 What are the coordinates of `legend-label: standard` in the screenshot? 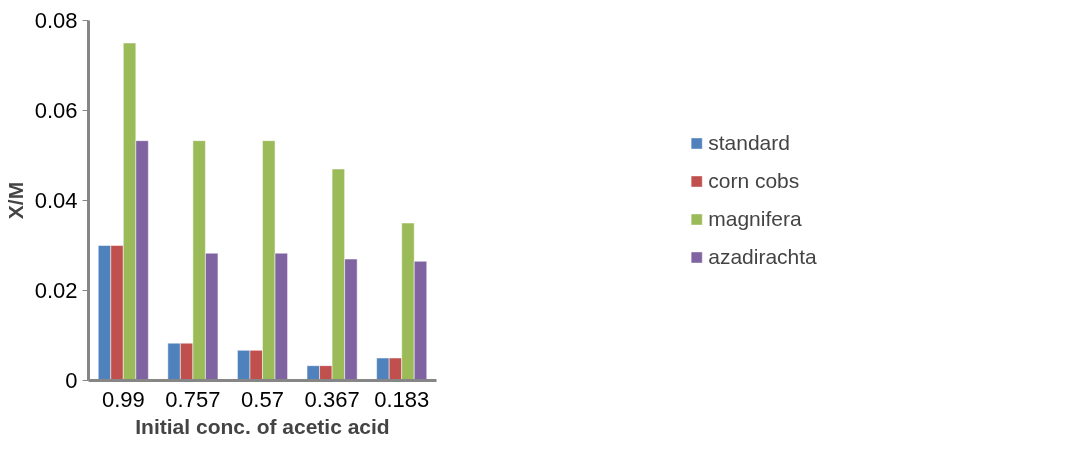 It's located at (749, 143).